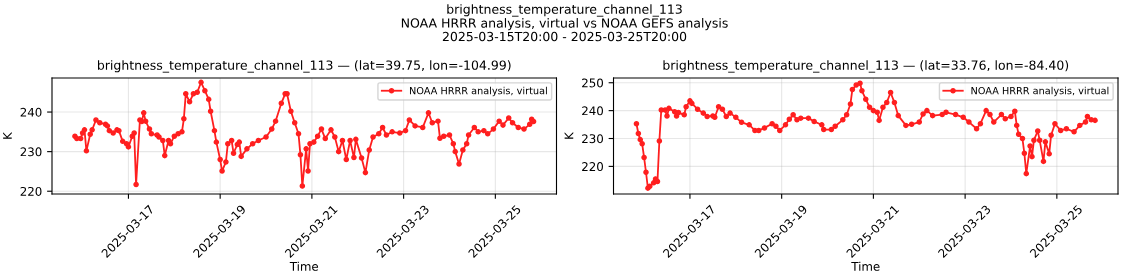  Describe the element at coordinates (866, 66) in the screenshot. I see `chart-title: brightness_temperature_channel_113 — (lat=33.76, lon=-84.40)` at that location.